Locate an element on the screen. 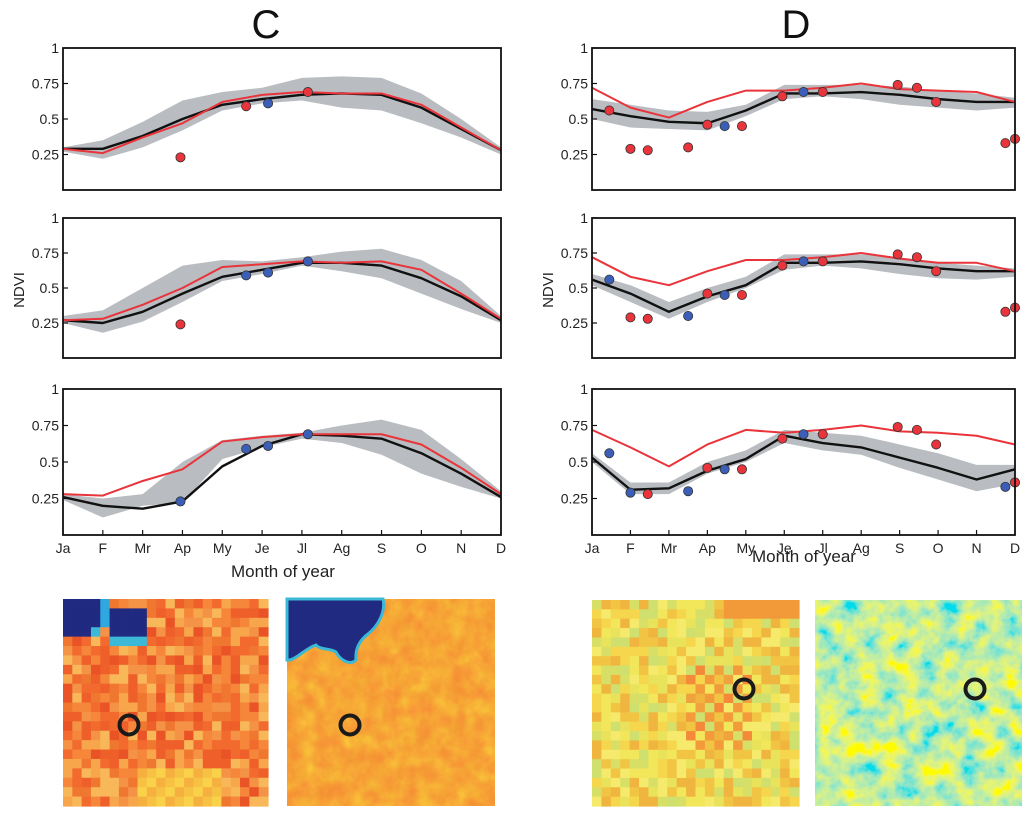 Image resolution: width=1024 pixels, height=816 pixels. x-axis-label: Month of year is located at coordinates (804, 556).